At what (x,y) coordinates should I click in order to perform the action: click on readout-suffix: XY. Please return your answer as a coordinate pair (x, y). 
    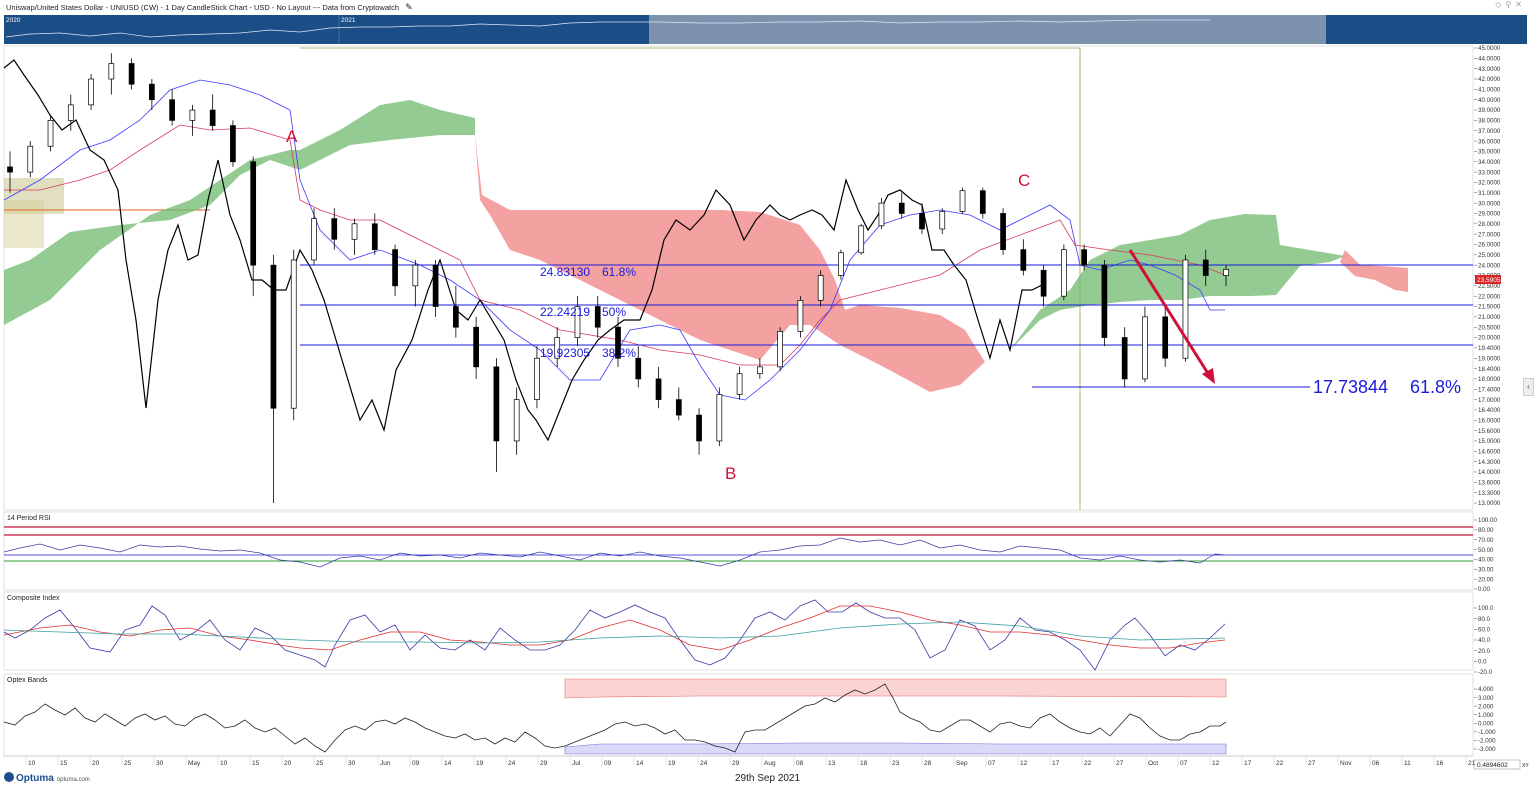
    Looking at the image, I should click on (1525, 766).